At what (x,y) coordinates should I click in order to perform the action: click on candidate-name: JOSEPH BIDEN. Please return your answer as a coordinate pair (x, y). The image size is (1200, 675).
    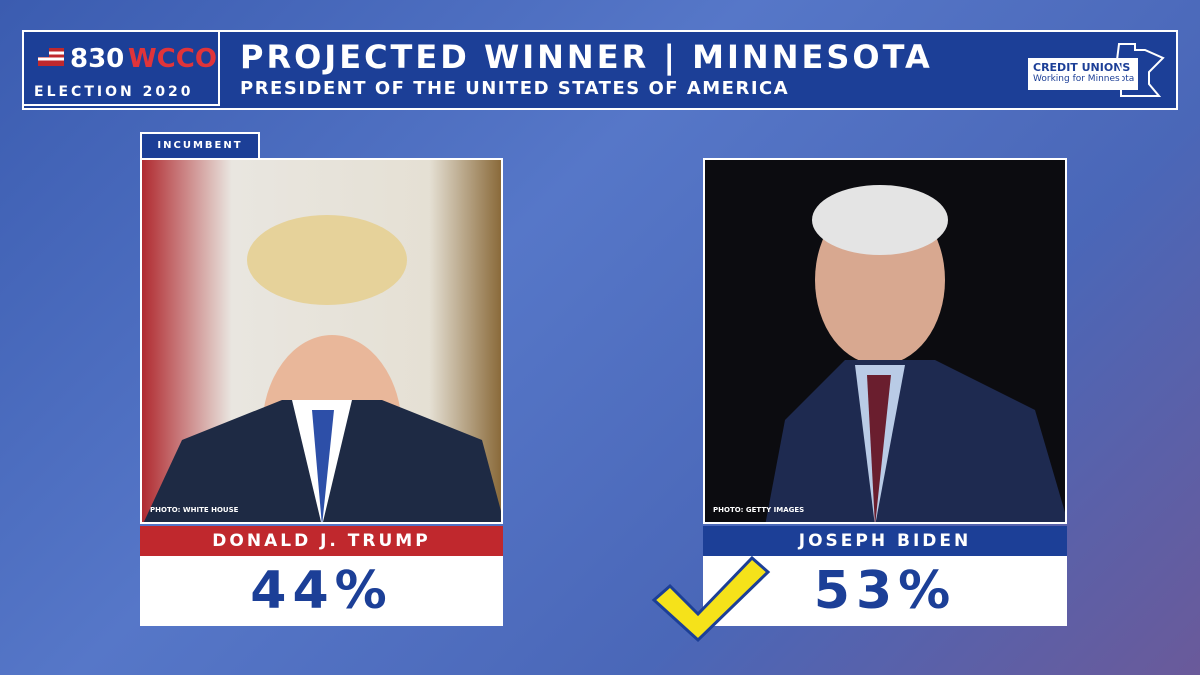
    Looking at the image, I should click on (885, 541).